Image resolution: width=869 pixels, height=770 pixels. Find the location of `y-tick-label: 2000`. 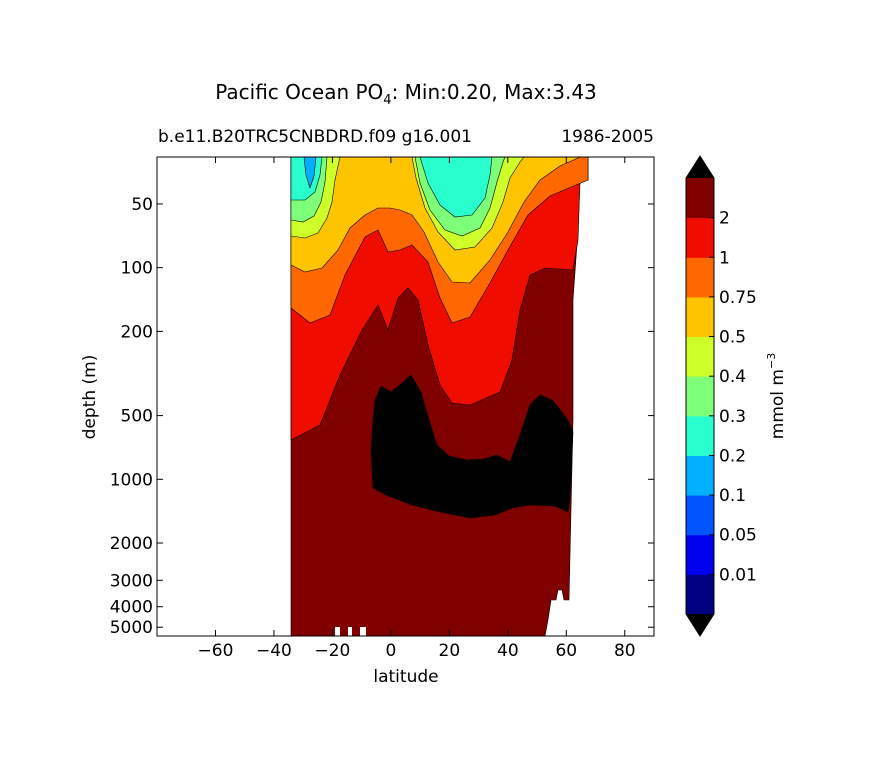

y-tick-label: 2000 is located at coordinates (131, 544).